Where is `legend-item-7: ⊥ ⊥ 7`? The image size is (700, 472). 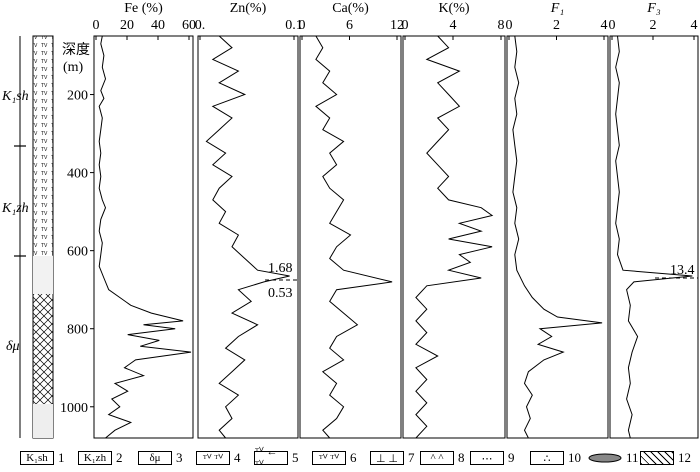
legend-item-7: ⊥ ⊥ 7 is located at coordinates (392, 458).